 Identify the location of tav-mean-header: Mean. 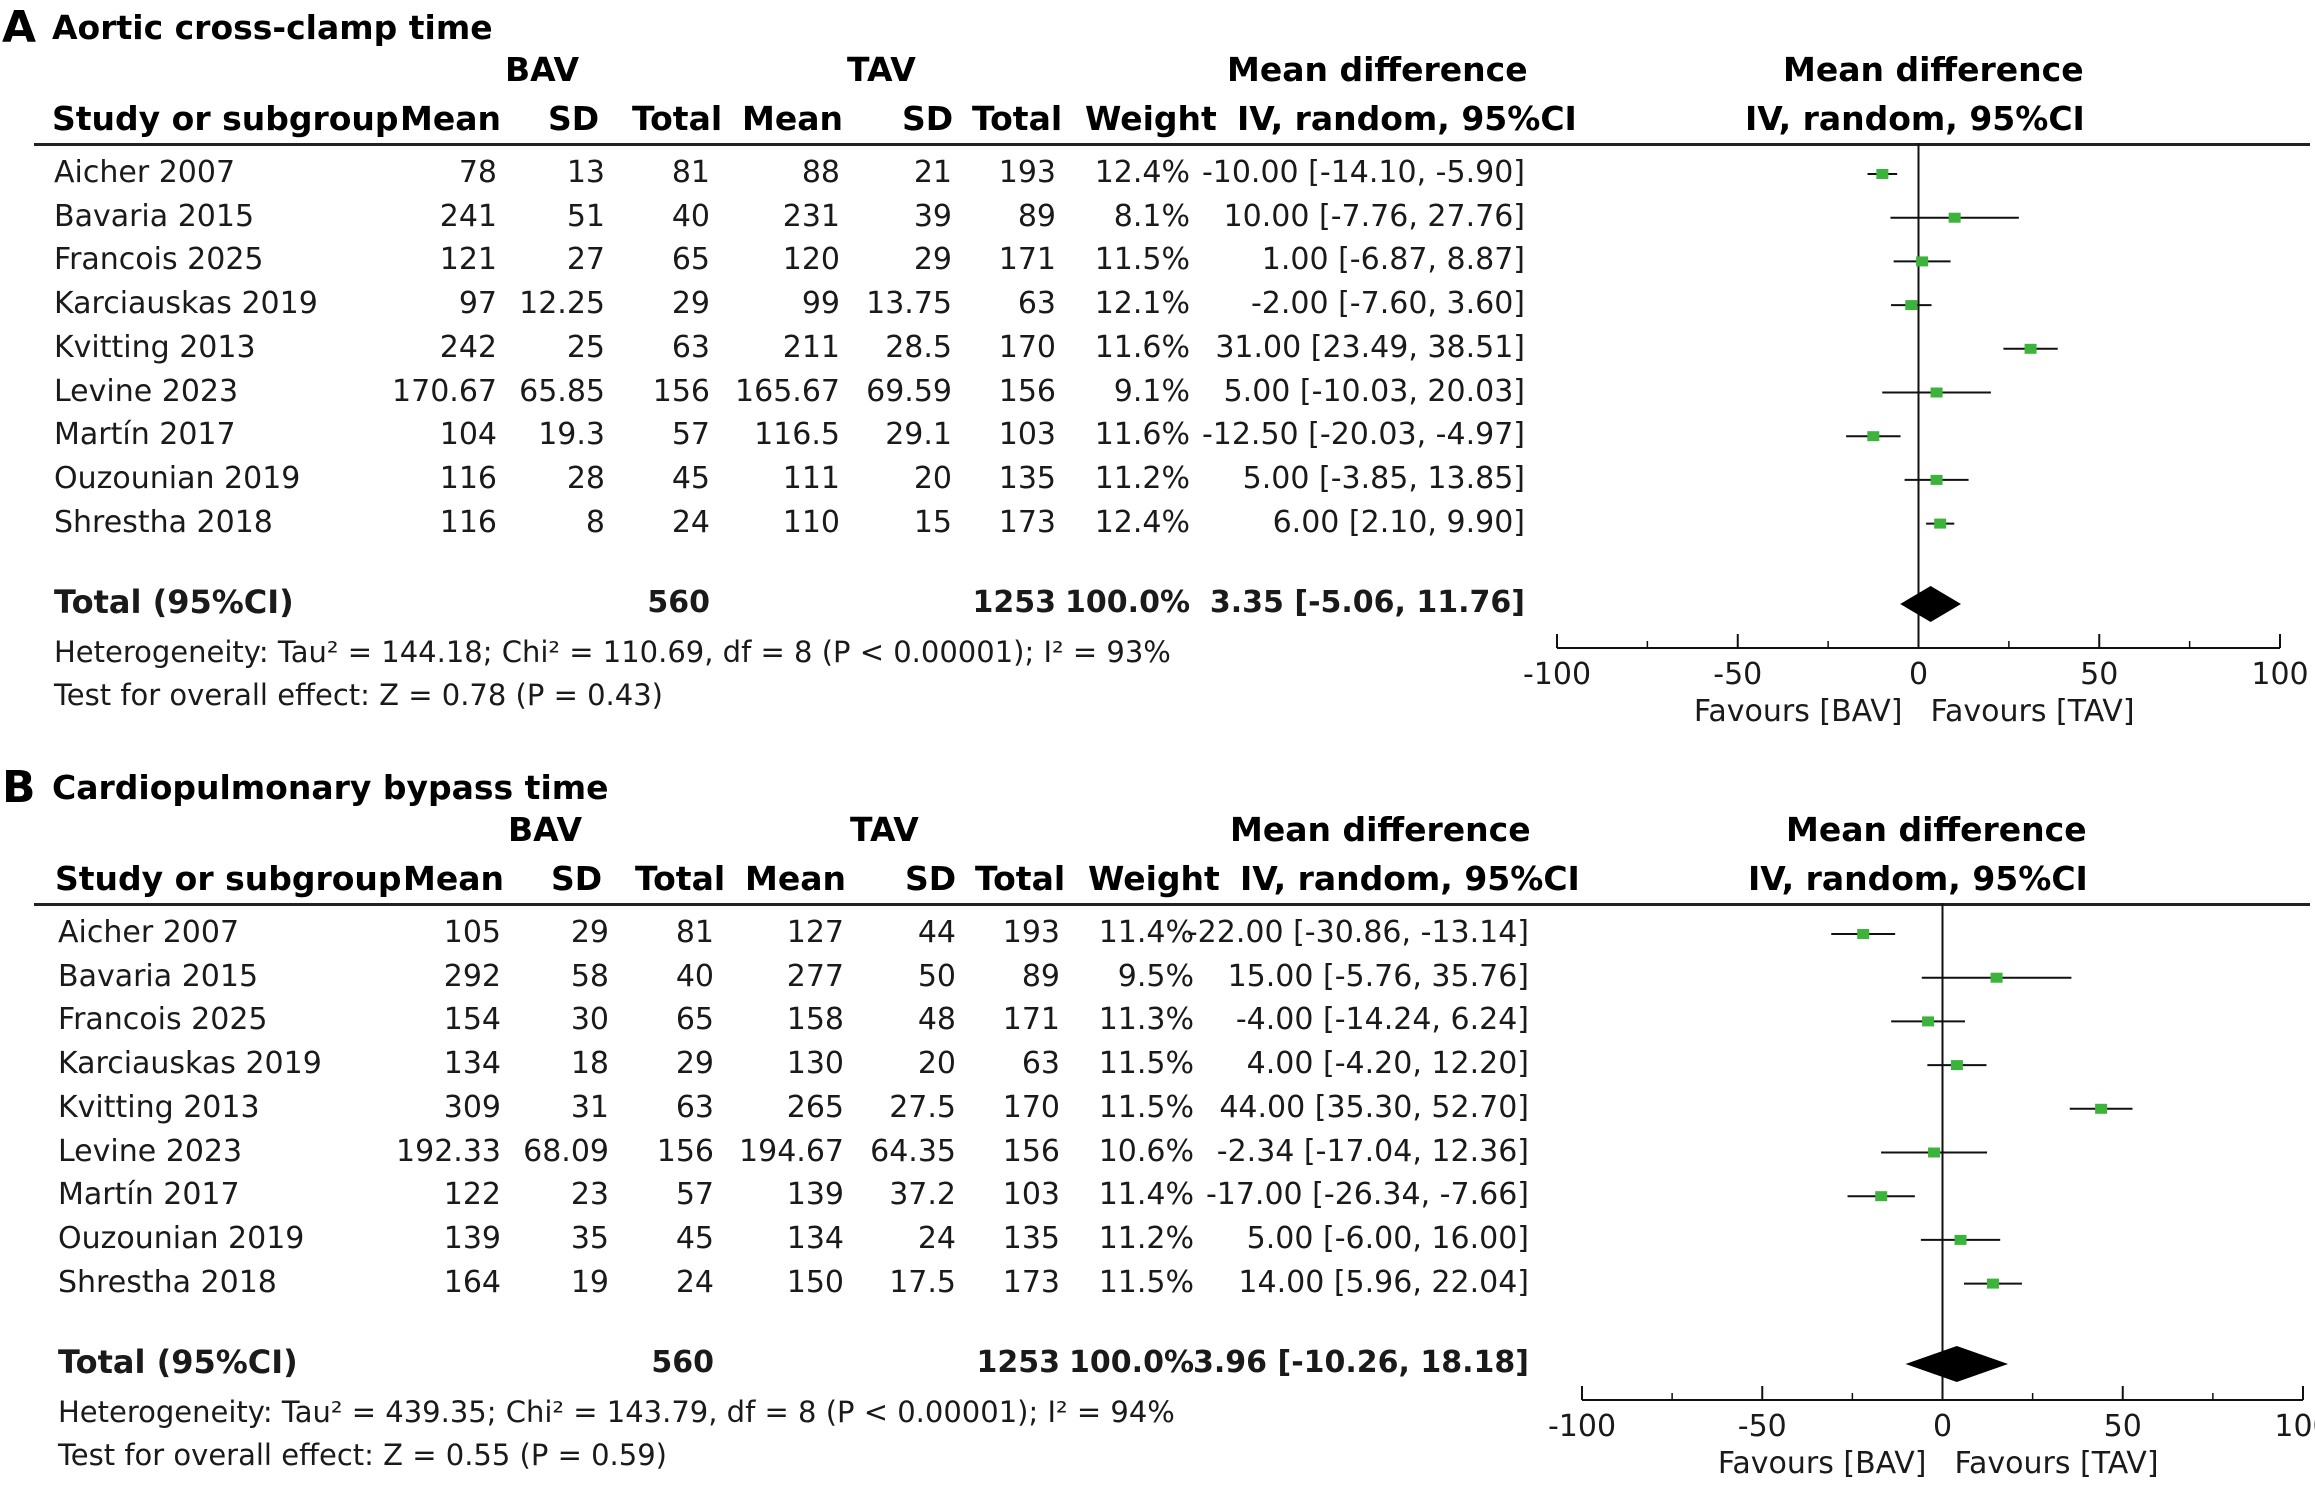
(792, 118).